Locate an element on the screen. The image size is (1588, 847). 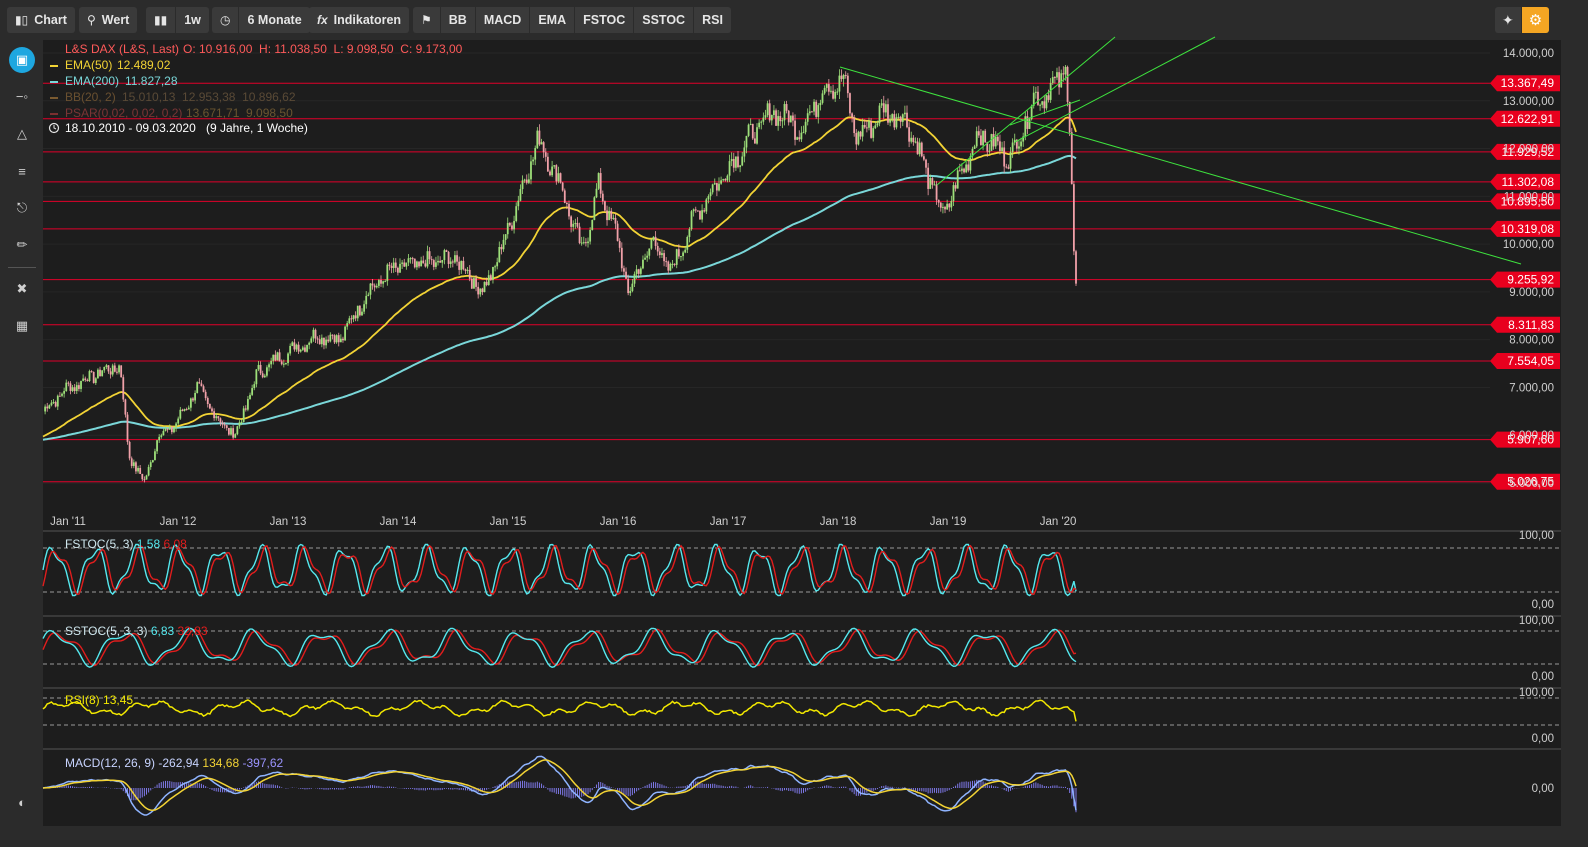
psar-swatch is located at coordinates (54, 114).